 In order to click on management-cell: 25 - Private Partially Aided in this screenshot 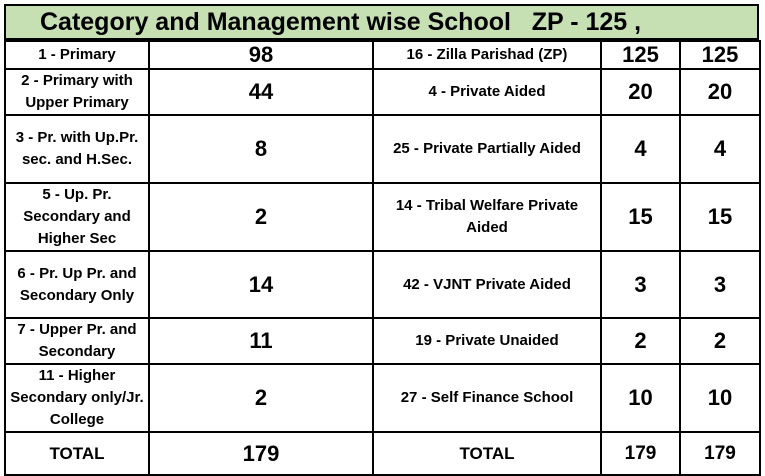, I will do `click(487, 149)`.